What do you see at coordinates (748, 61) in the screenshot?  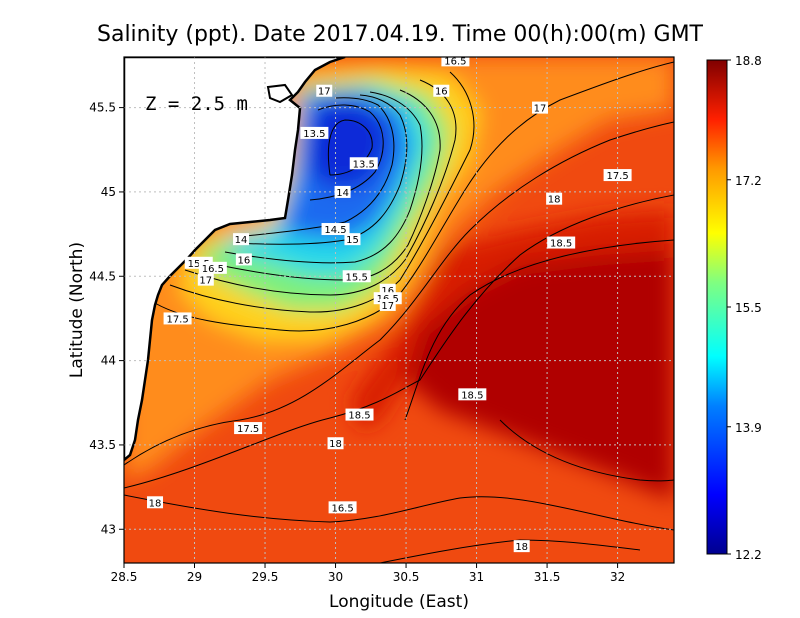 I see `colorbar-tick-label: 18.8` at bounding box center [748, 61].